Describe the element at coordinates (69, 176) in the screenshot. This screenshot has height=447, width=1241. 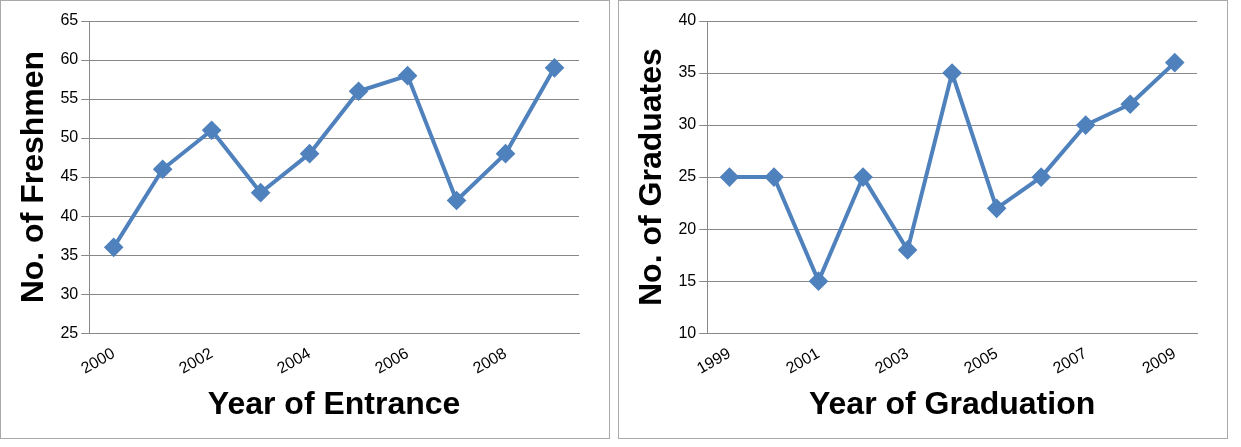
I see `y-tick-label: 45` at that location.